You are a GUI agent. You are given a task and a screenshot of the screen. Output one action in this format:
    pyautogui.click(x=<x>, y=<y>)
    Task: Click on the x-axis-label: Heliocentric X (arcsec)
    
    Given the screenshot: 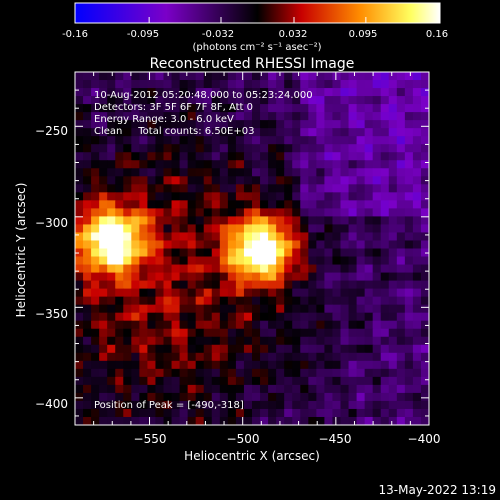 What is the action you would take?
    pyautogui.click(x=252, y=456)
    